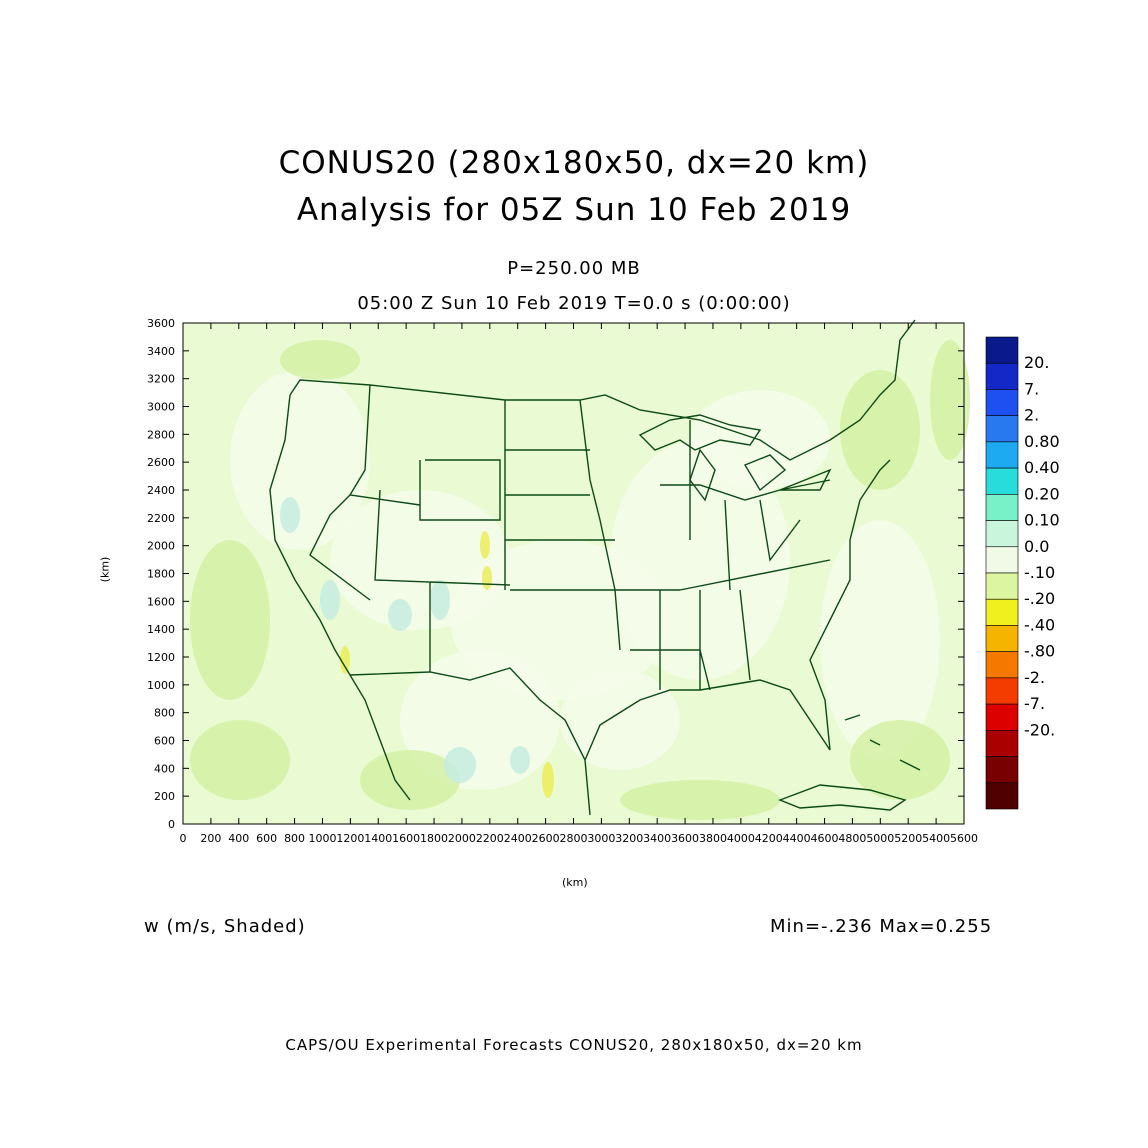  I want to click on x-tick-label: 4800, so click(852, 838).